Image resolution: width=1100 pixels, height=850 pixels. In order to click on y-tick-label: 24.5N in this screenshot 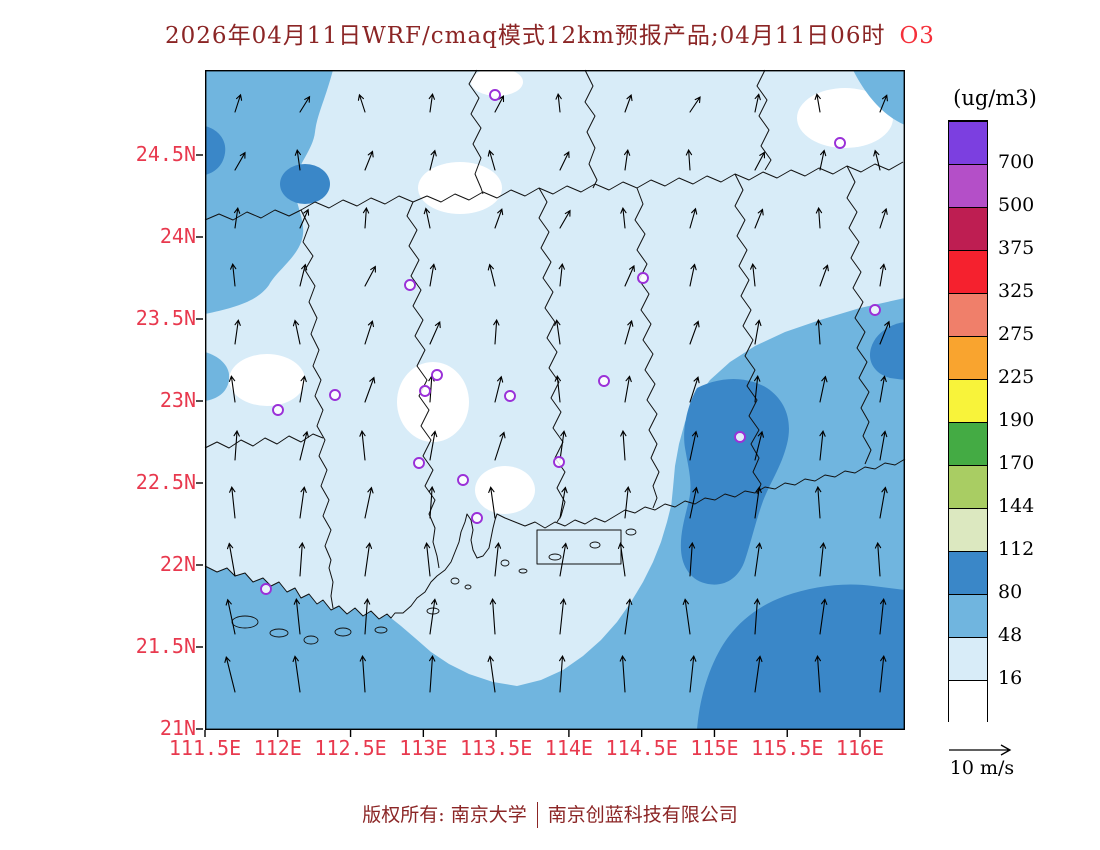, I will do `click(165, 154)`.